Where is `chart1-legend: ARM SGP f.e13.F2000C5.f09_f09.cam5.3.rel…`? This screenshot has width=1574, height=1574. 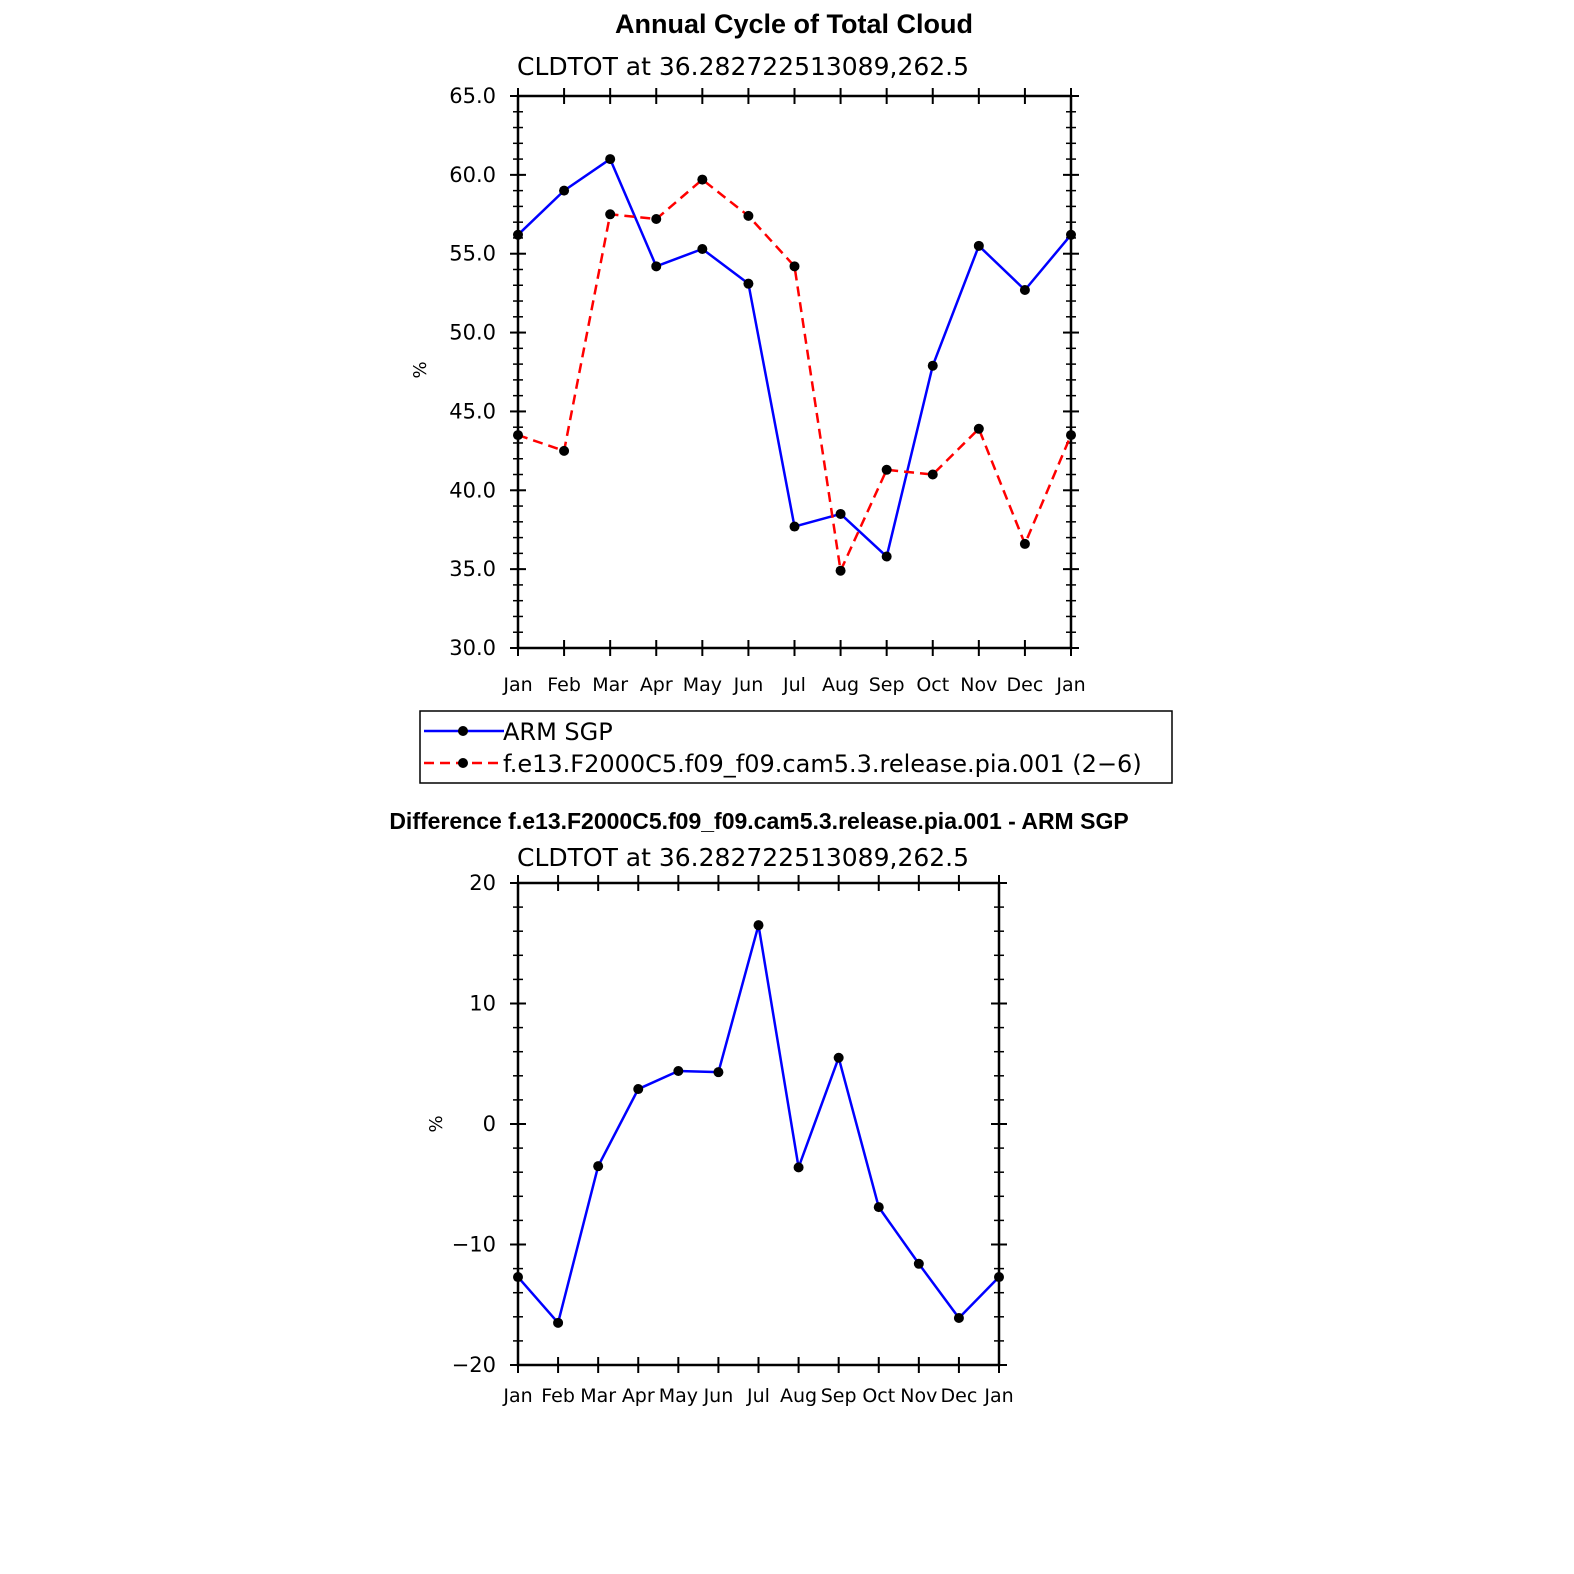
chart1-legend: ARM SGP f.e13.F2000C5.f09_f09.cam5.3.rel… is located at coordinates (796, 747).